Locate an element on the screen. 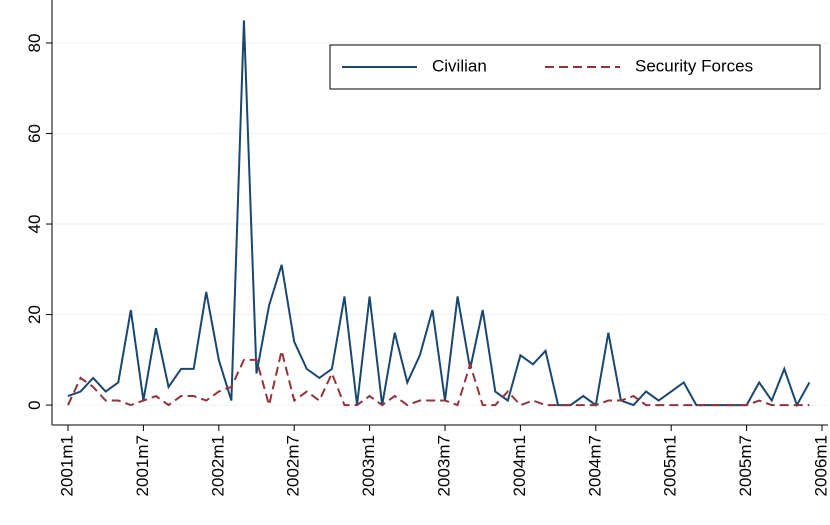 The width and height of the screenshot is (830, 525). legend-label: Civilian is located at coordinates (459, 65).